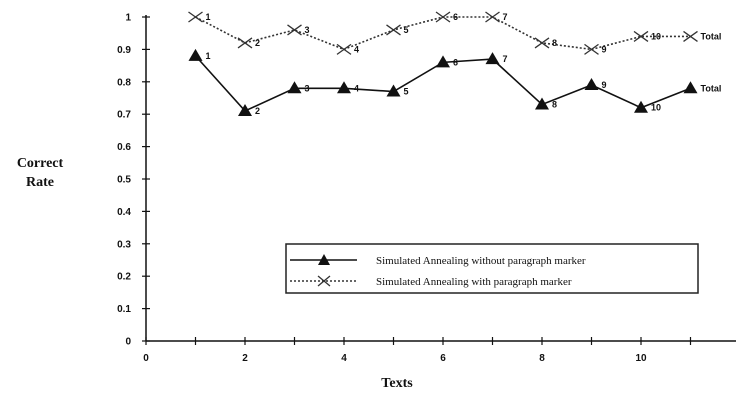 The height and width of the screenshot is (395, 736). Describe the element at coordinates (124, 82) in the screenshot. I see `y-tick-label: 0.8` at that location.